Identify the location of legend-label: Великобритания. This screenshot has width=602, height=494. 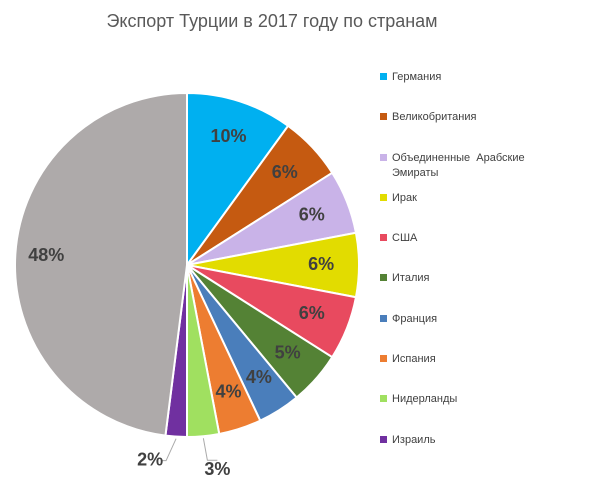
(434, 117).